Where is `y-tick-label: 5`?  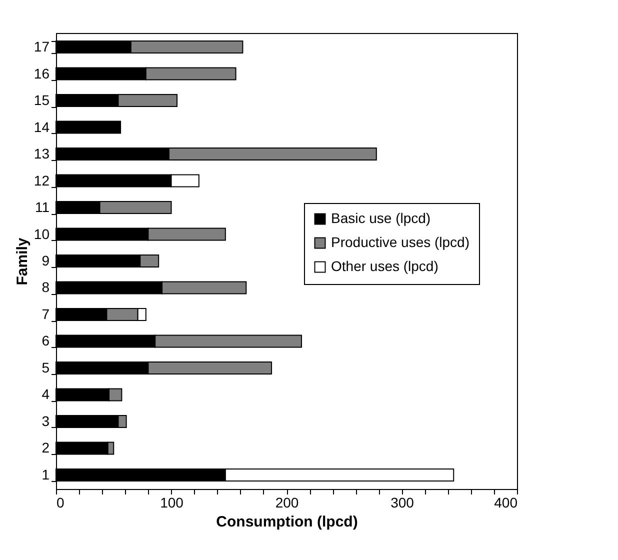
y-tick-label: 5 is located at coordinates (46, 367).